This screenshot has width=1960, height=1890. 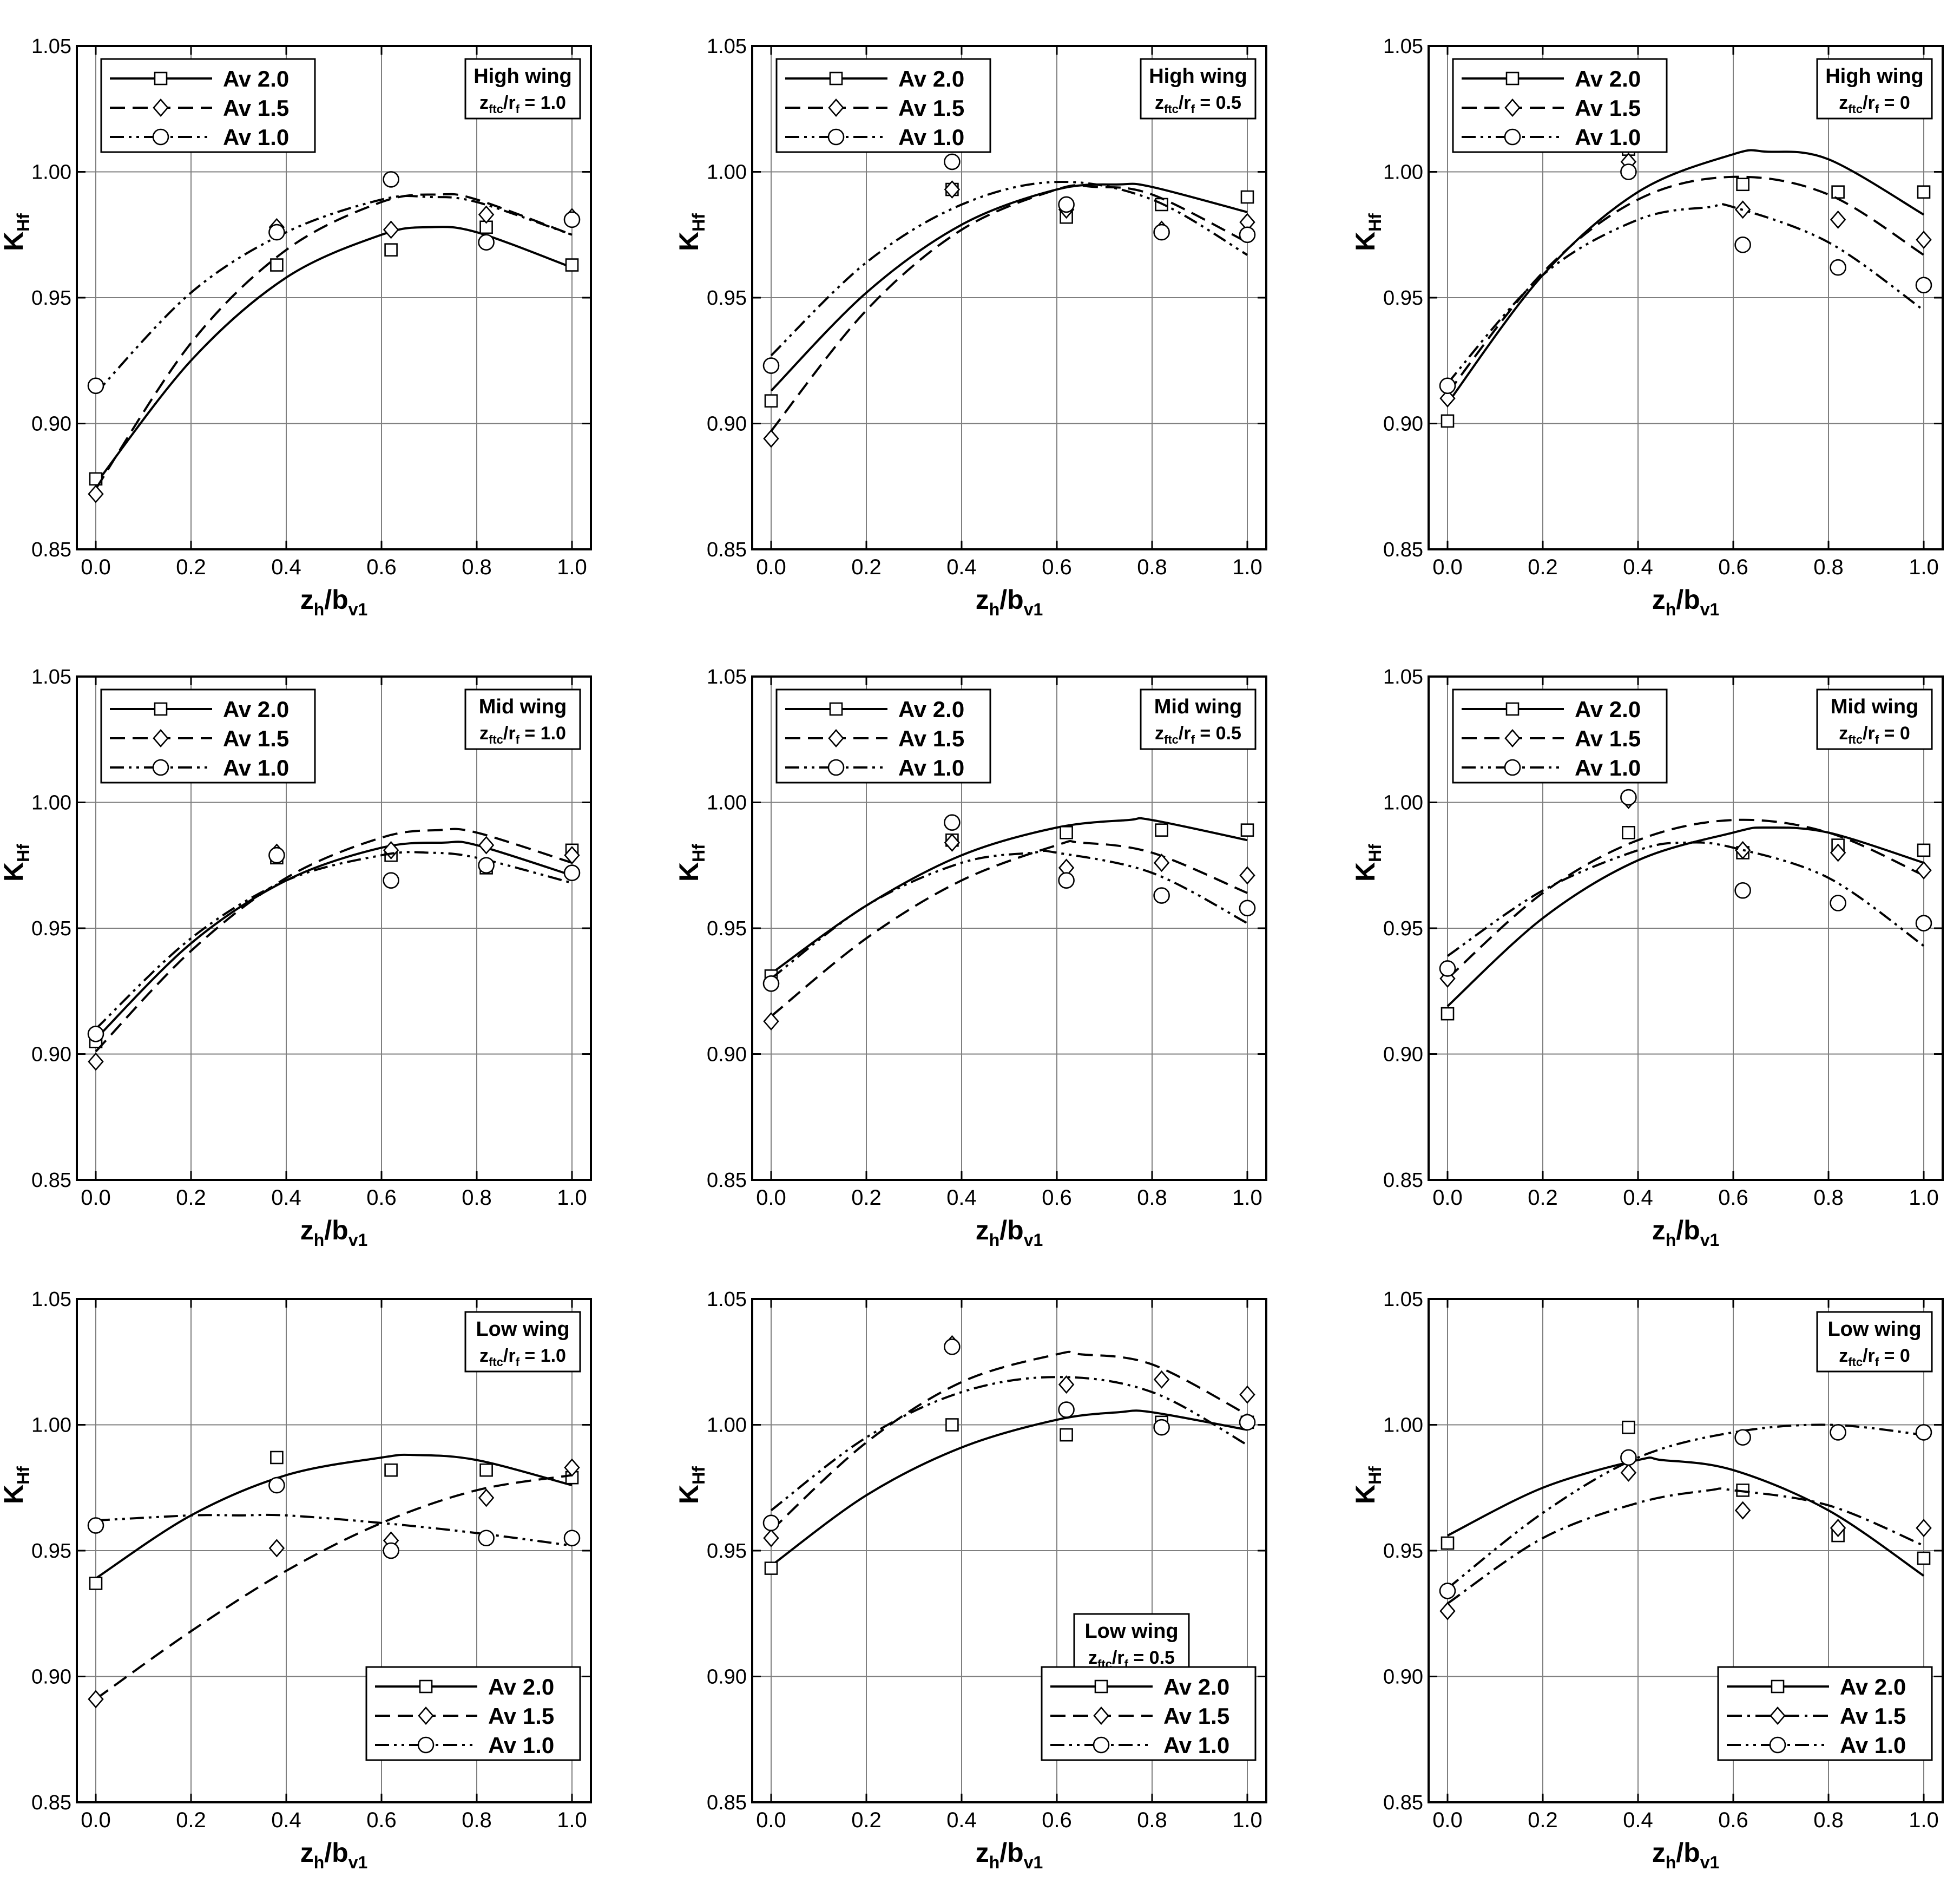 I want to click on x-tick-label: 0.6, so click(x=382, y=1198).